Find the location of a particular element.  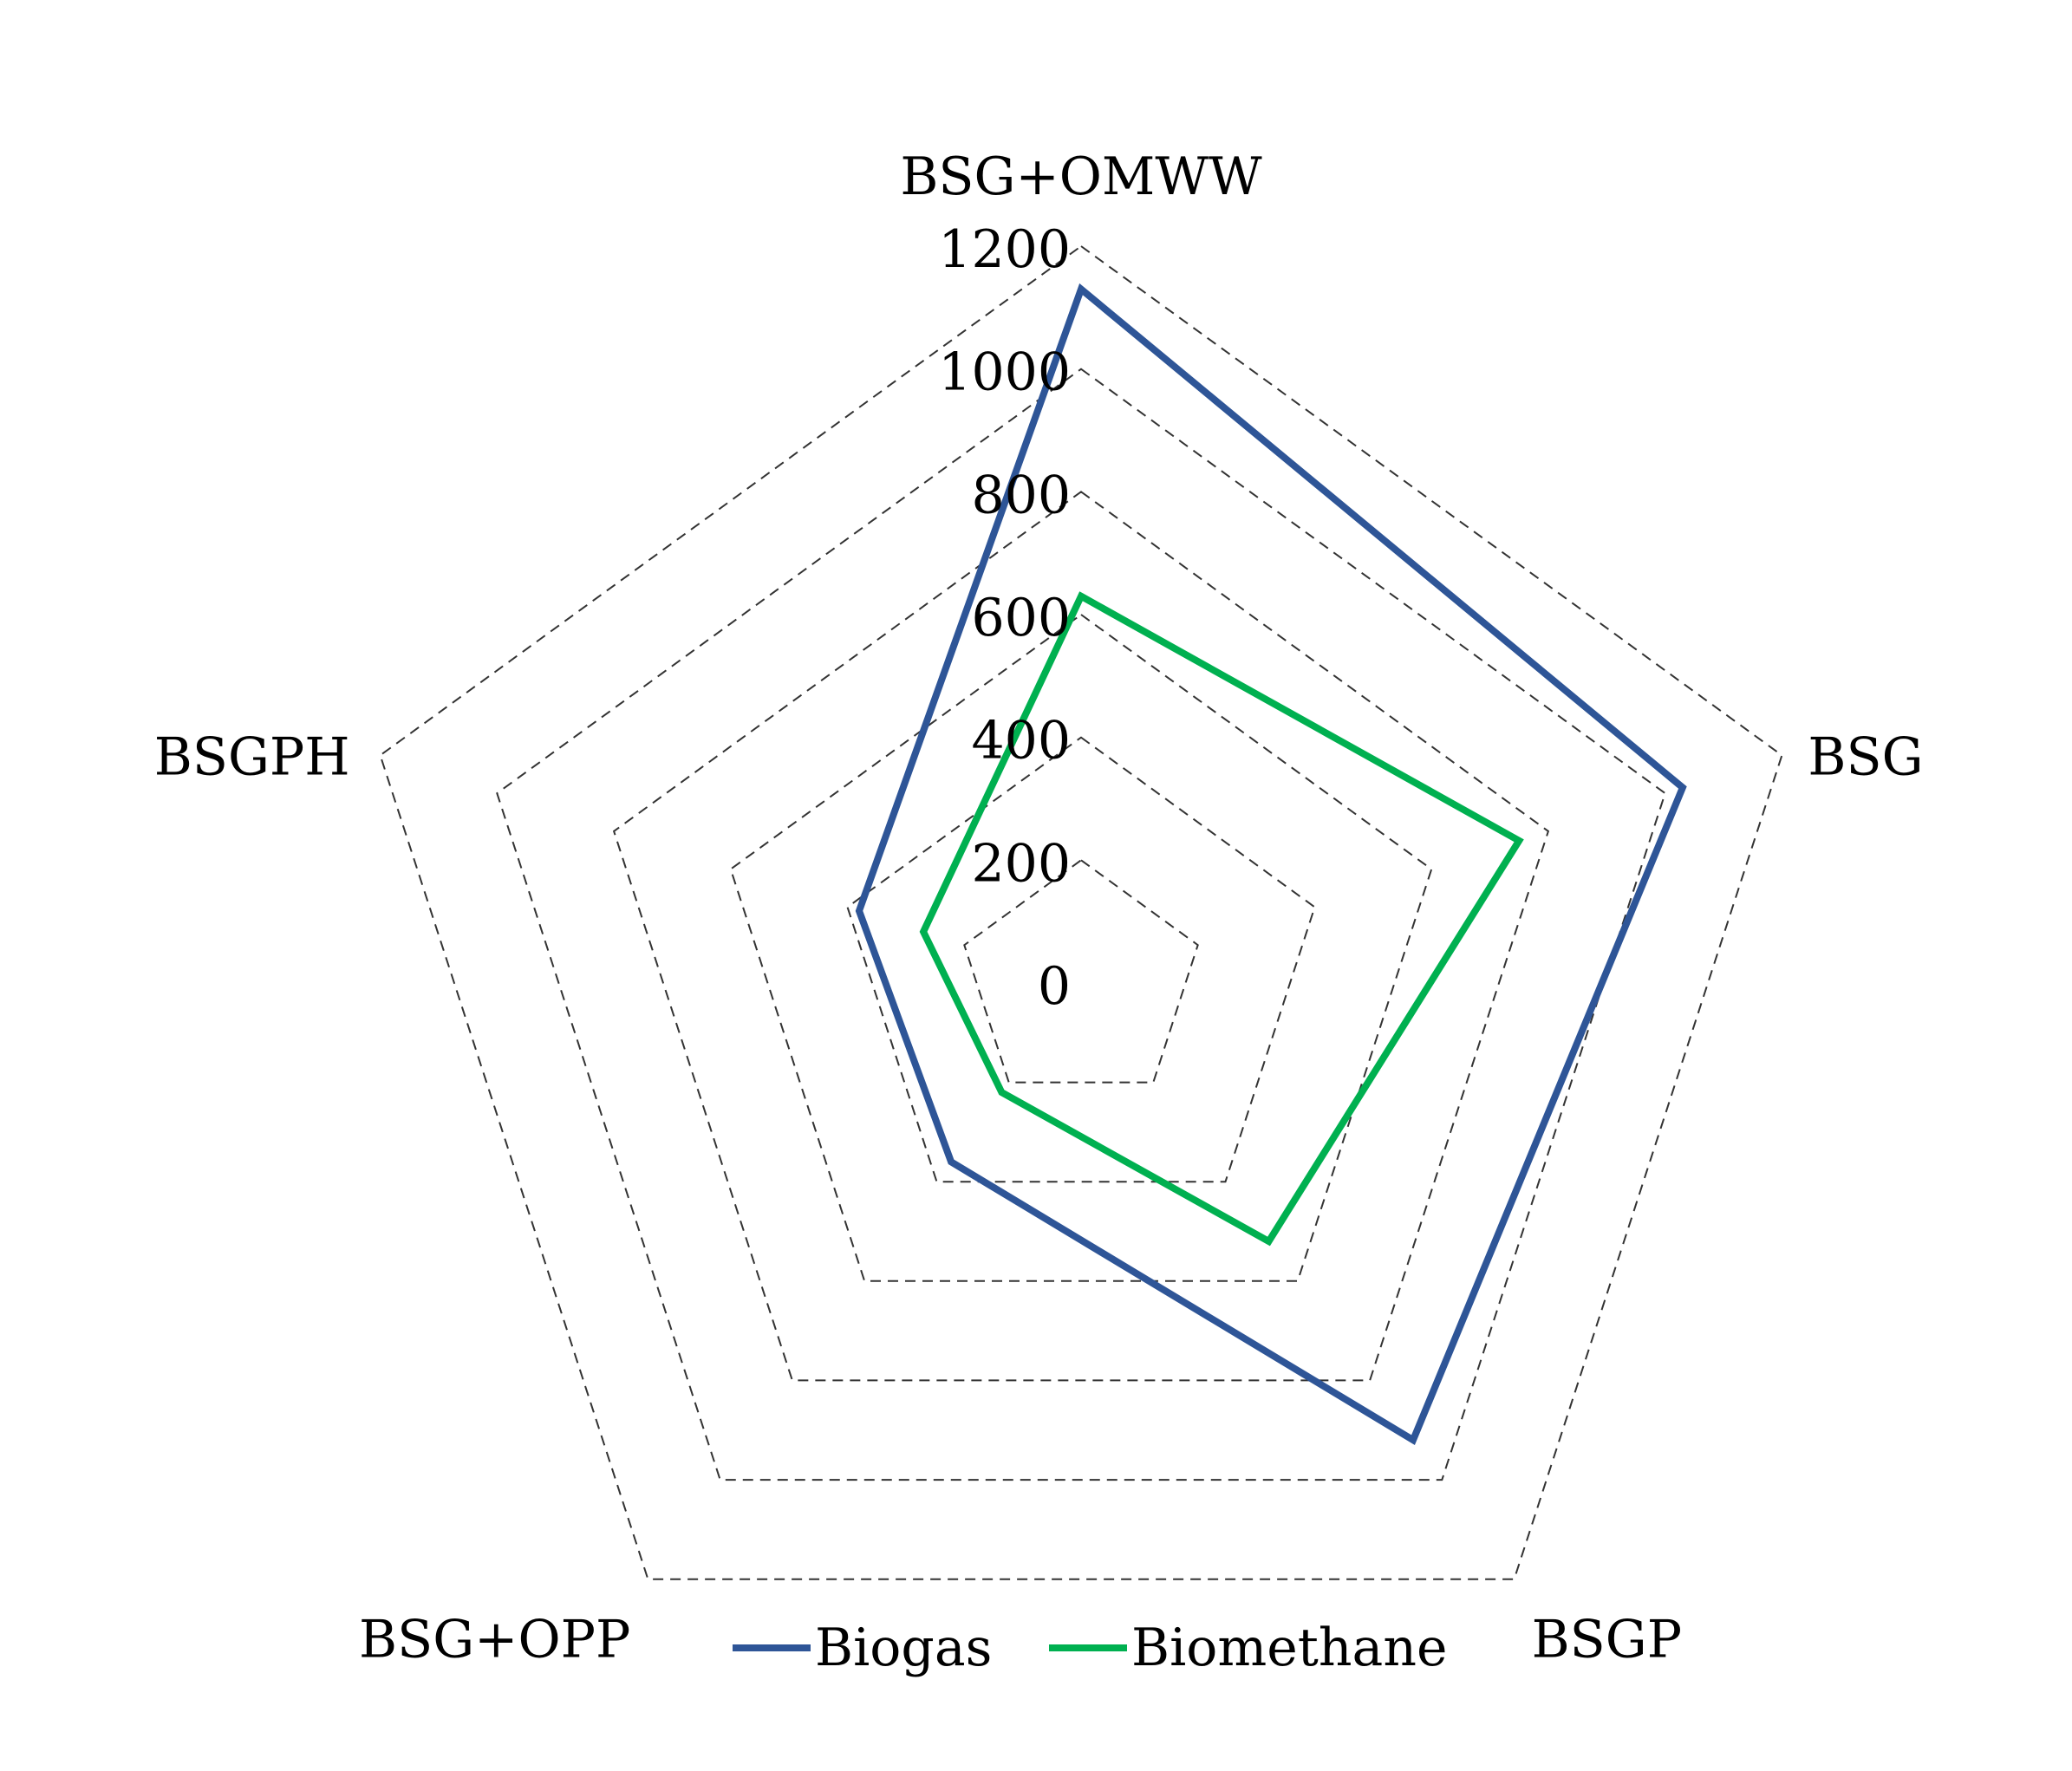

category-label: BSG+OPP is located at coordinates (494, 1640).